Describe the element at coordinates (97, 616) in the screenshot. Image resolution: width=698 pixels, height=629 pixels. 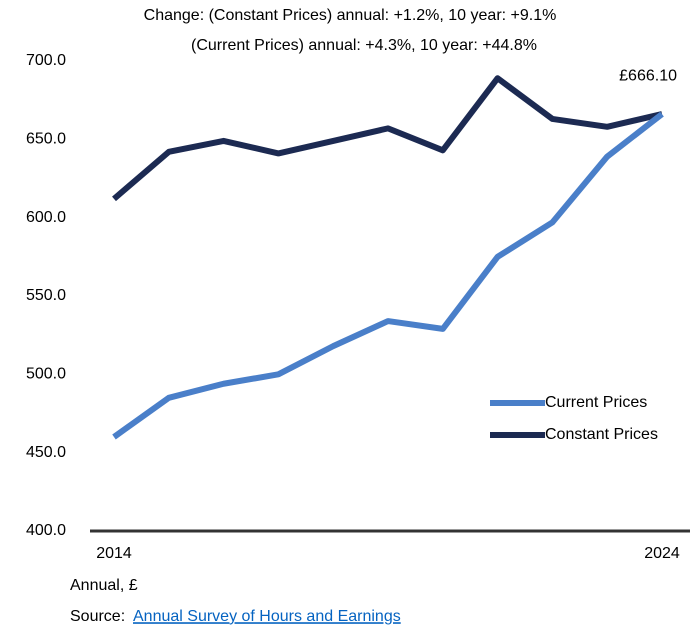
I see `source-prefix: Source:` at that location.